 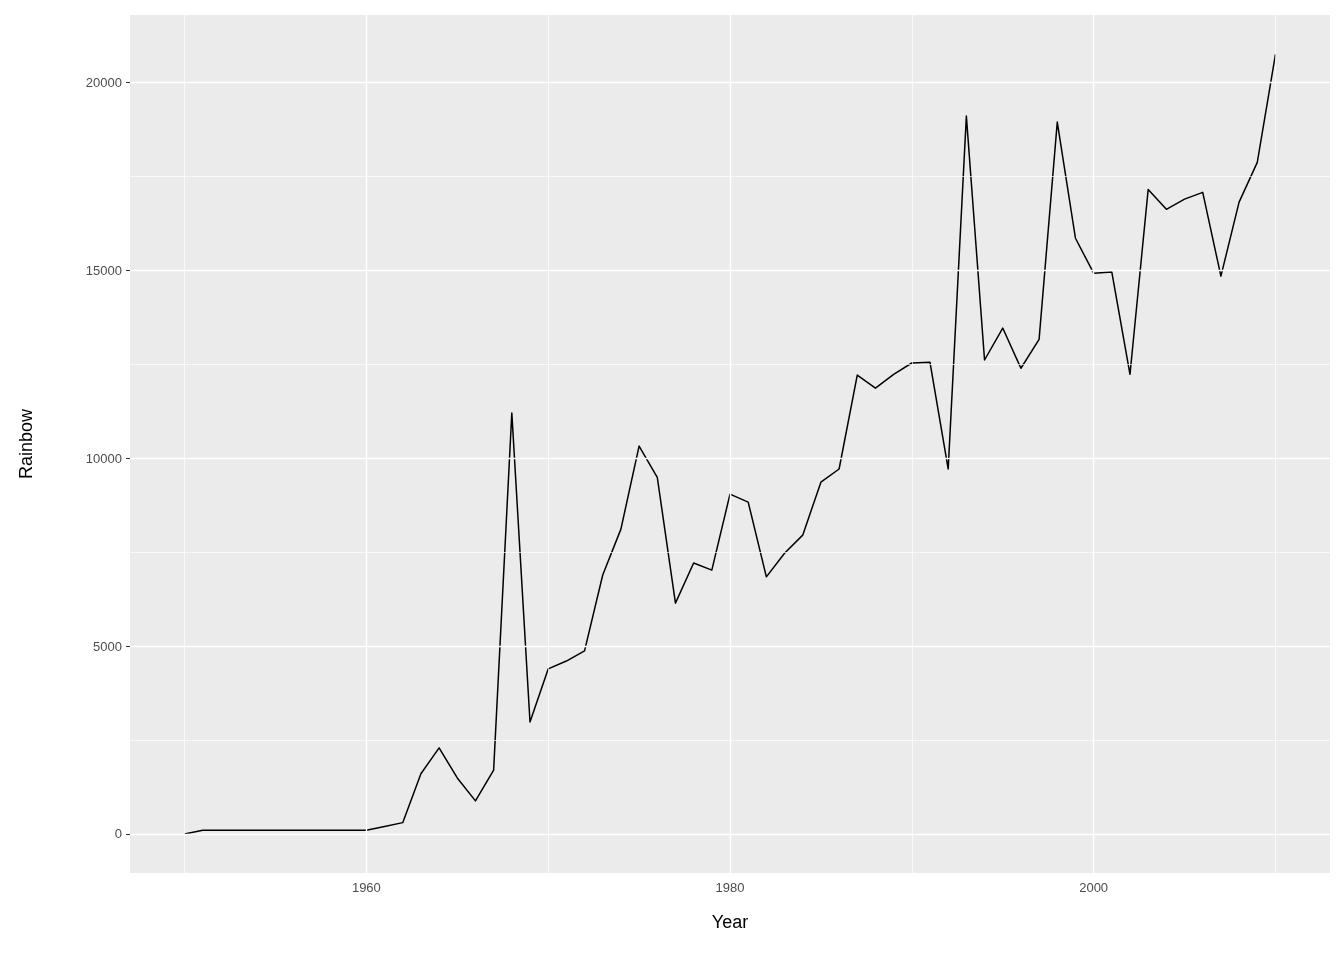 I want to click on y-tick-label: 0, so click(x=118, y=834).